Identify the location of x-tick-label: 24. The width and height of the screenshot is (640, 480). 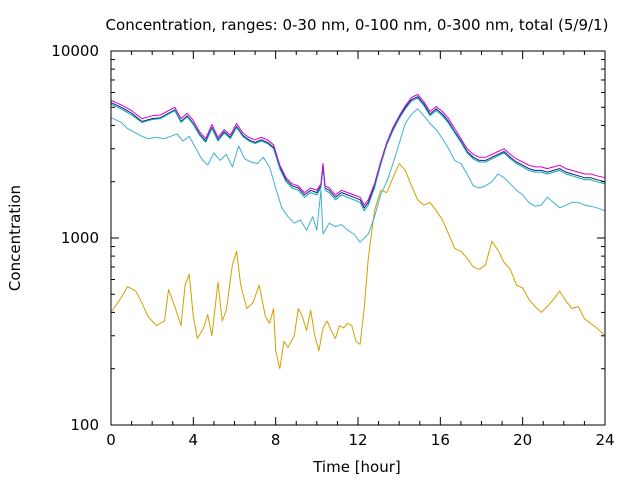
(604, 440).